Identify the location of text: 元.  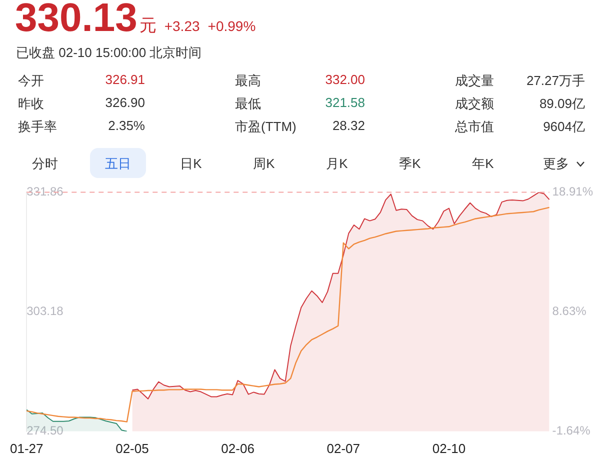
(147, 26).